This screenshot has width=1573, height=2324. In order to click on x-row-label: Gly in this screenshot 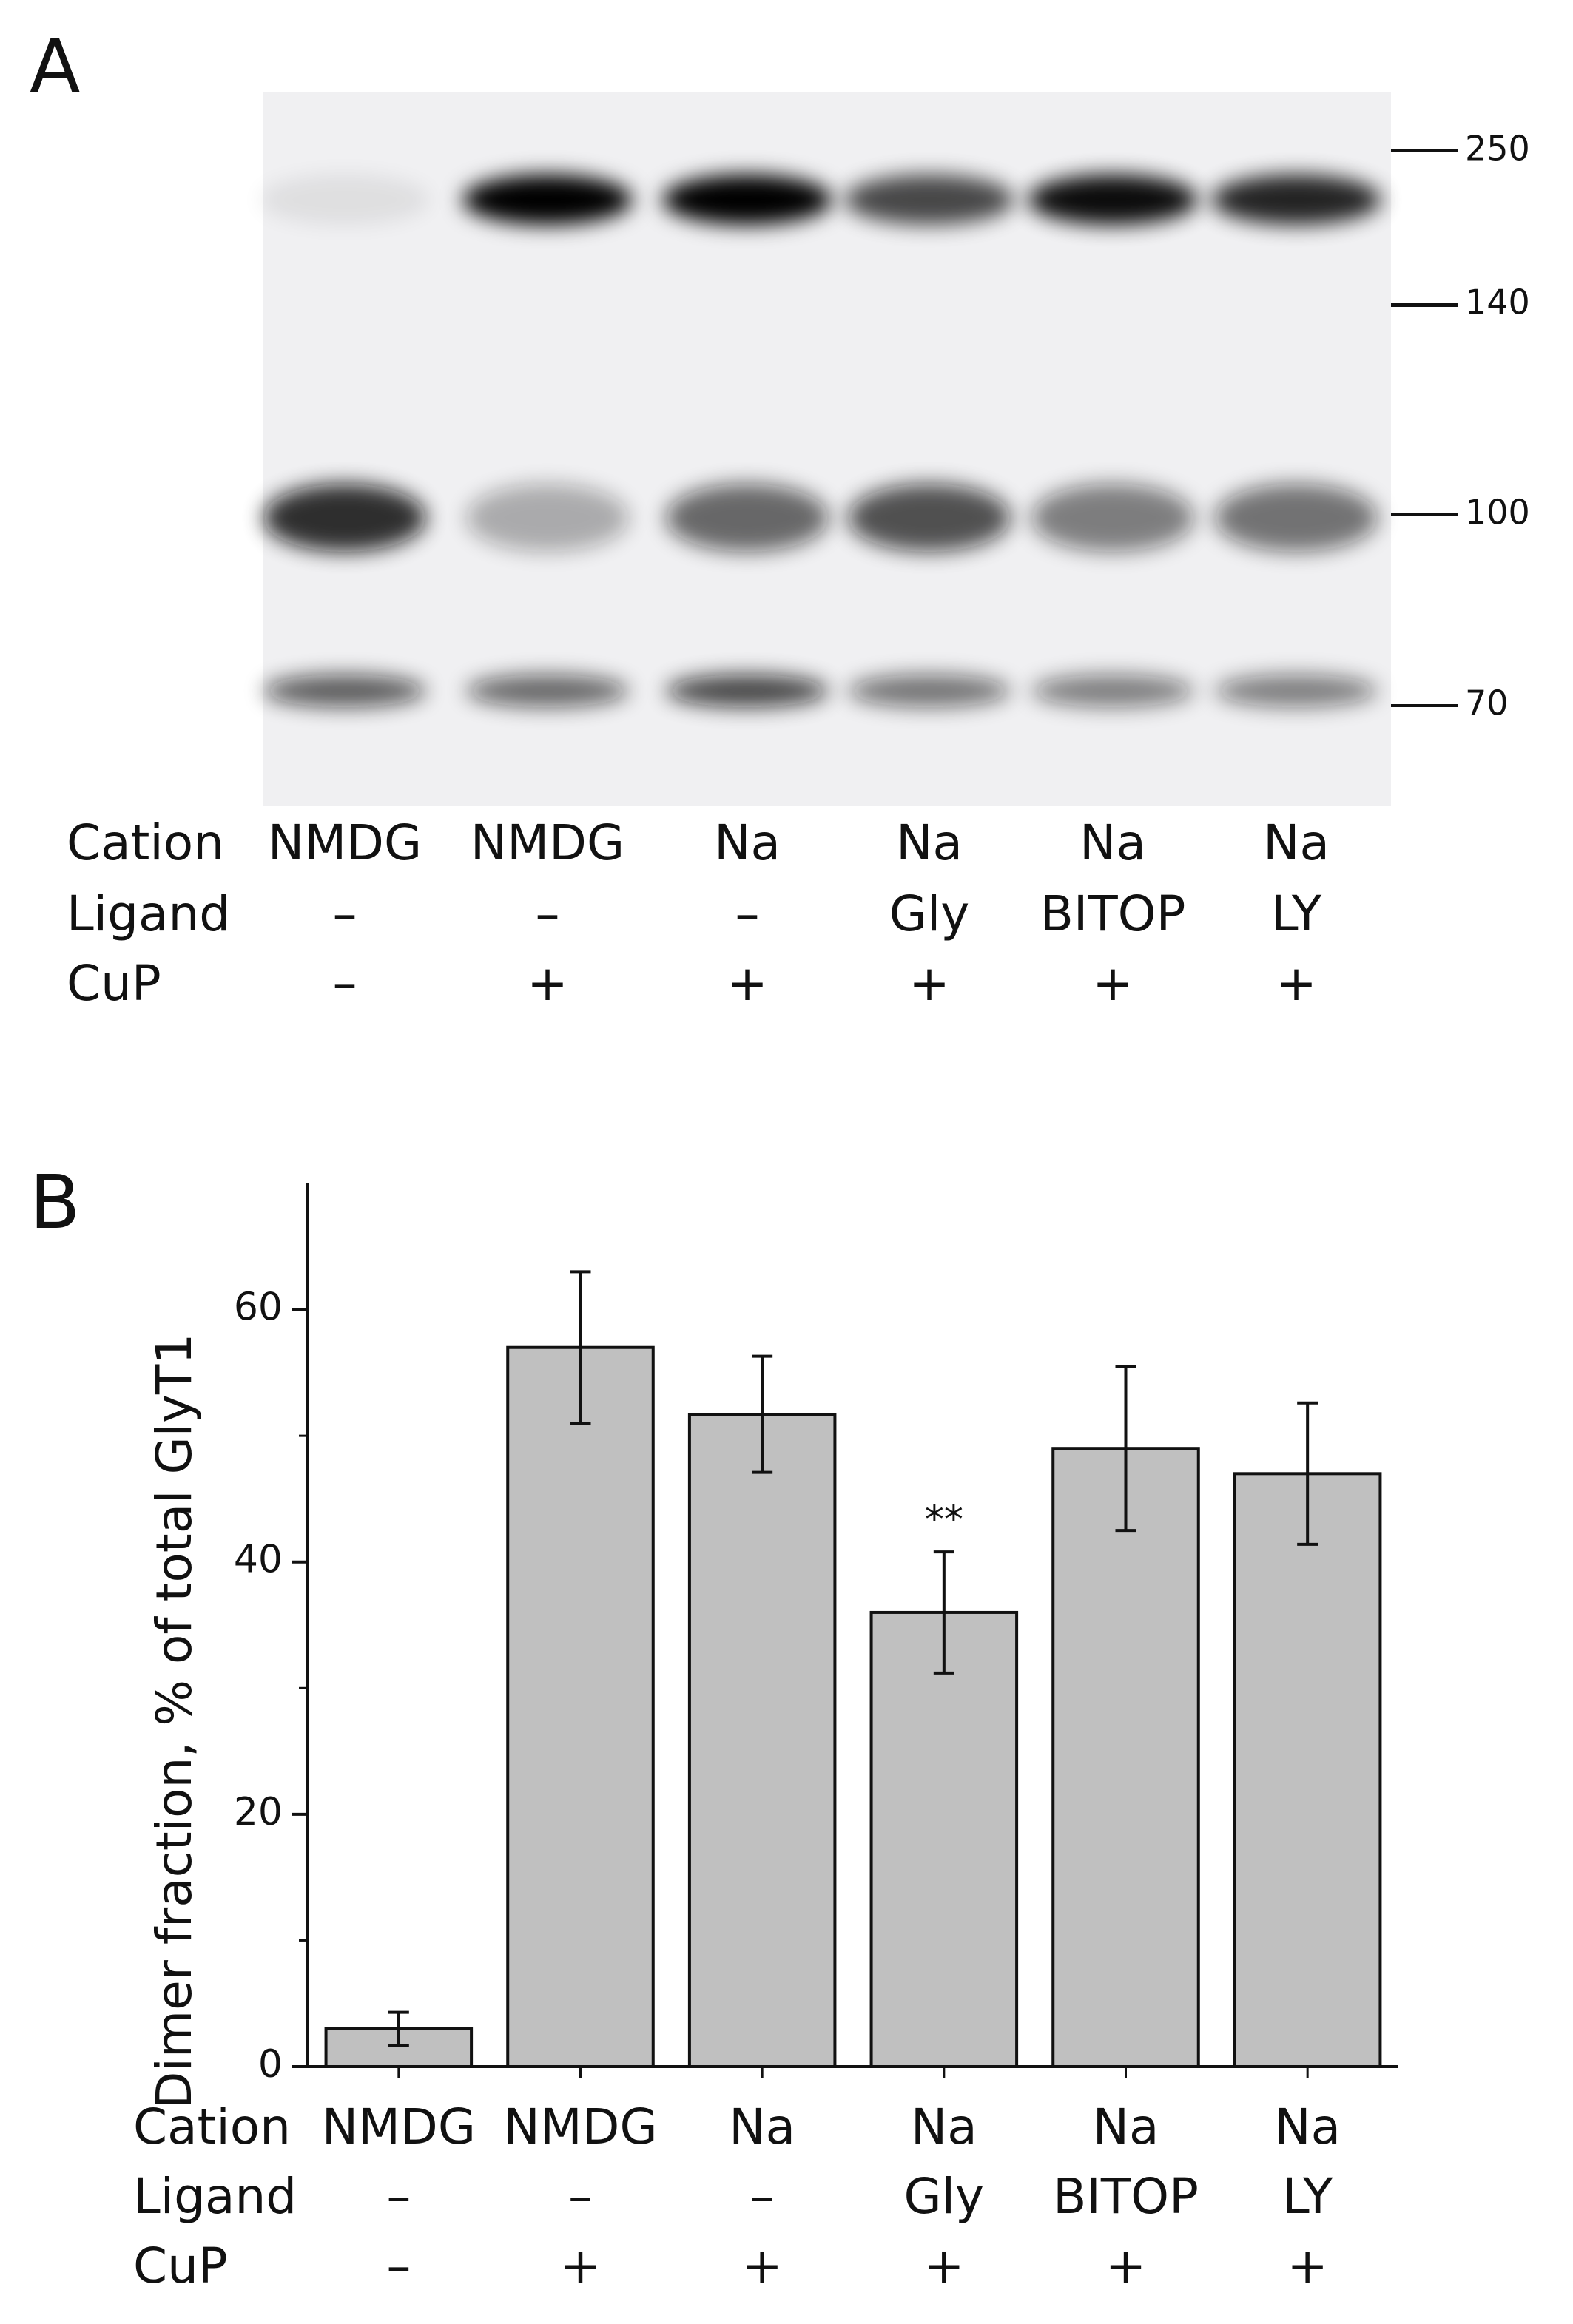, I will do `click(944, 2196)`.